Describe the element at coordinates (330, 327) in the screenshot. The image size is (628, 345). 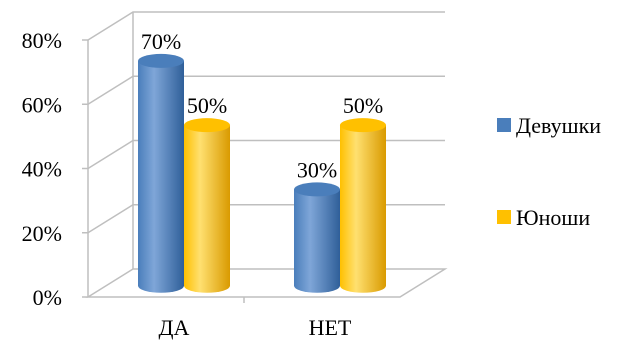
I see `category-label: НЕТ` at that location.